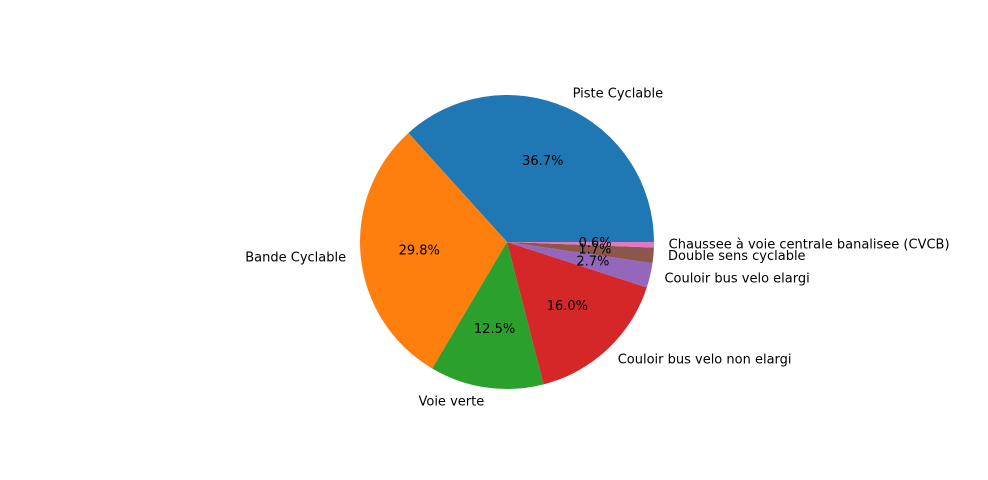  What do you see at coordinates (567, 306) in the screenshot?
I see `slice-percentage-label: 16.0%` at bounding box center [567, 306].